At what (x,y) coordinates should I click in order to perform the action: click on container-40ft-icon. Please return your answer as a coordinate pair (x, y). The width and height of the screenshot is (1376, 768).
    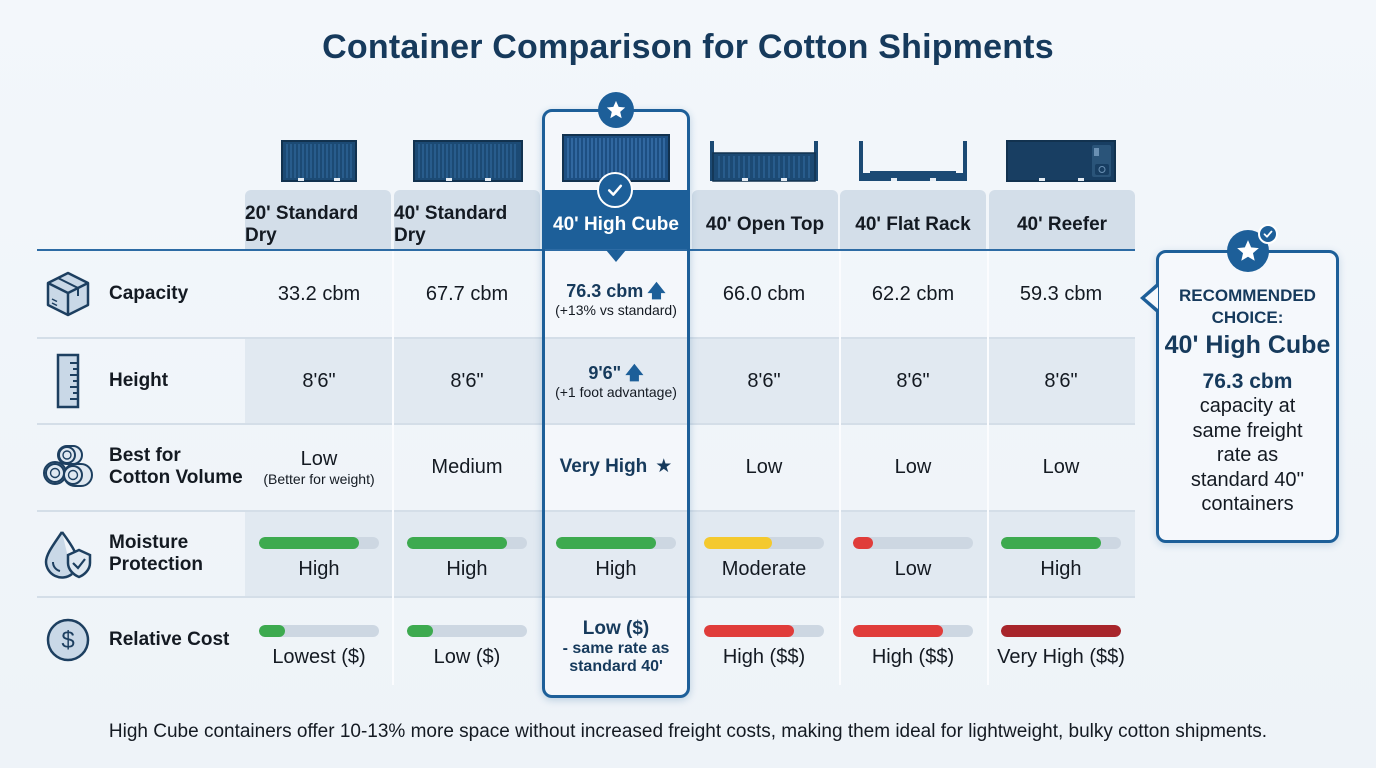
    Looking at the image, I should click on (468, 160).